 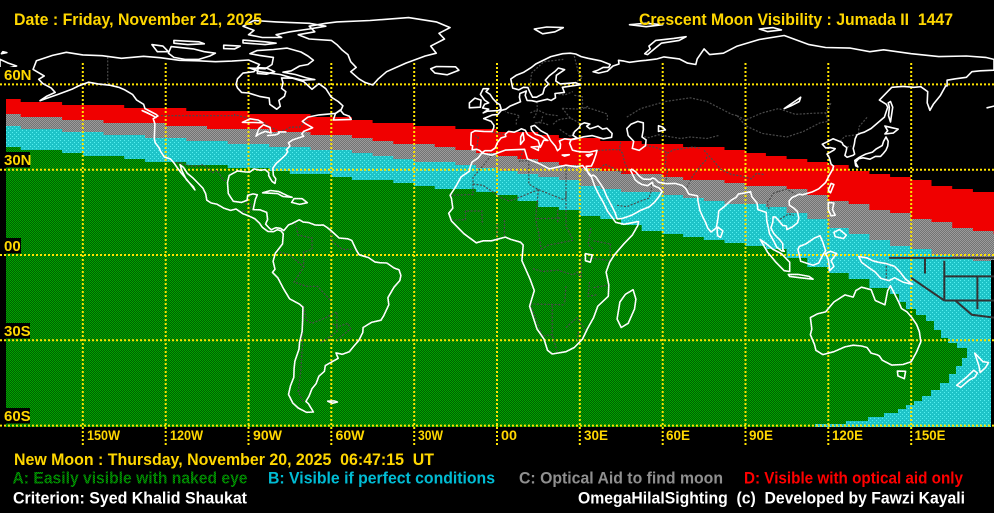 What do you see at coordinates (18, 75) in the screenshot?
I see `svg-text: 60N` at bounding box center [18, 75].